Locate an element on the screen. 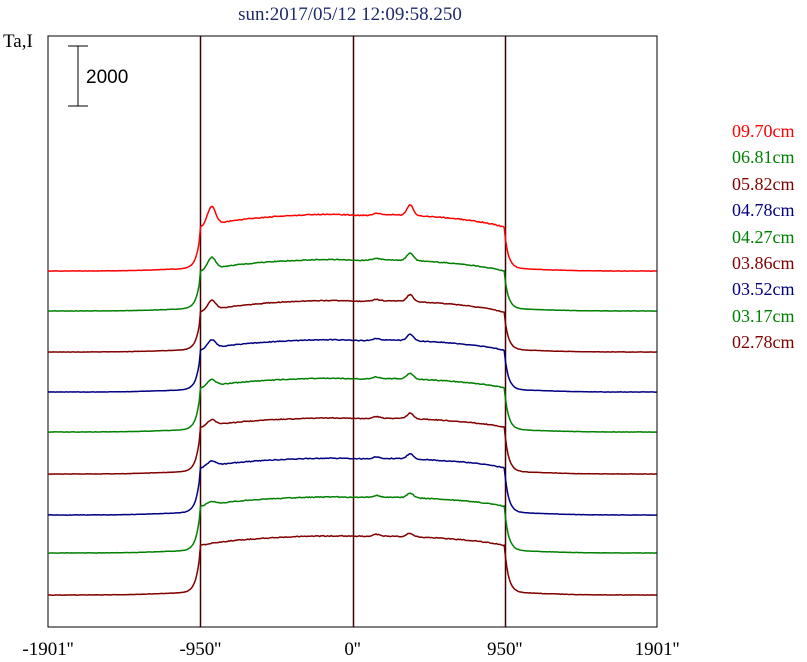  series-line-02.78cm is located at coordinates (352, 564).